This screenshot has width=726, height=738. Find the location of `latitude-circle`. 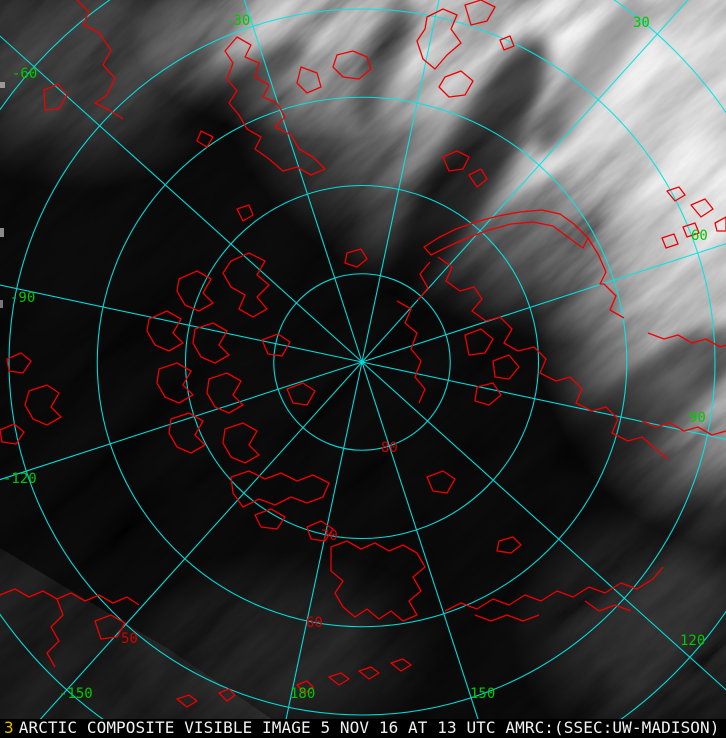

latitude-circle is located at coordinates (362, 362).